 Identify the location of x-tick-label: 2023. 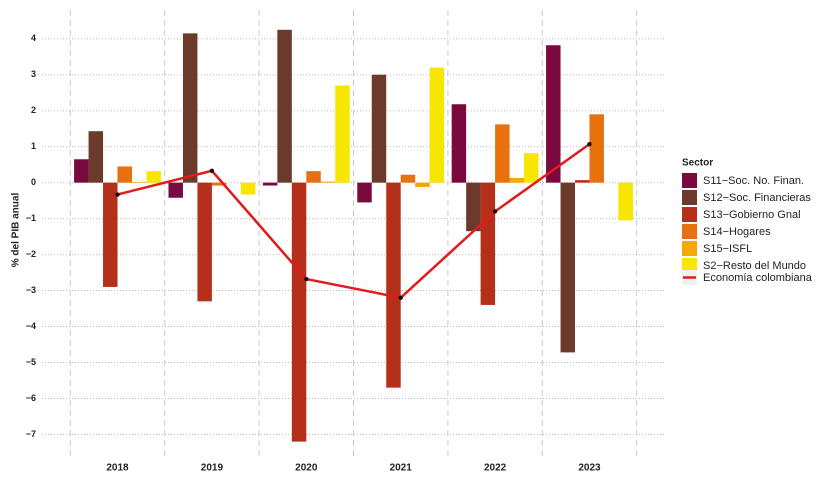
(589, 468).